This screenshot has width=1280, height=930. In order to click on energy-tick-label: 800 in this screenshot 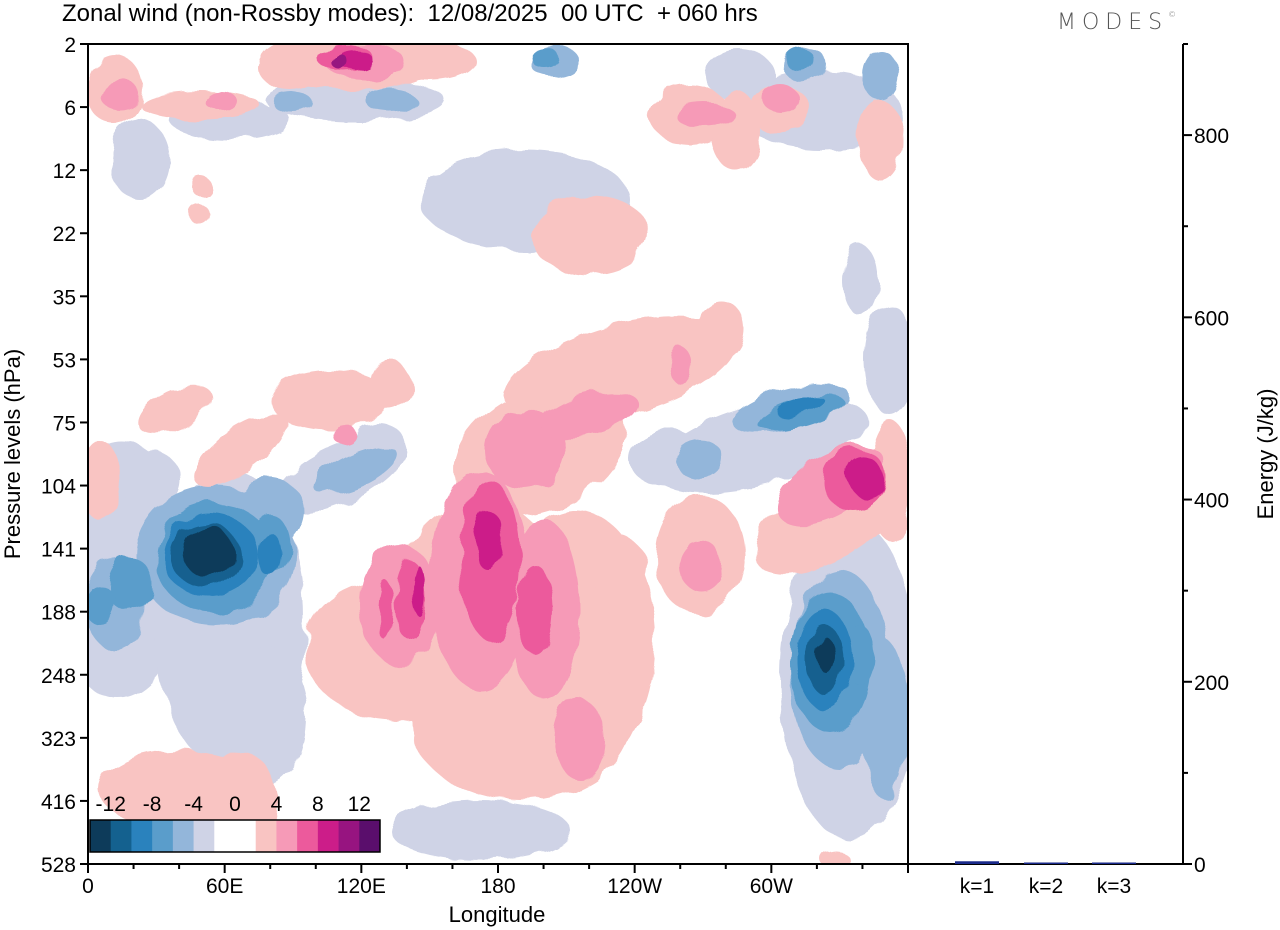, I will do `click(1211, 136)`.